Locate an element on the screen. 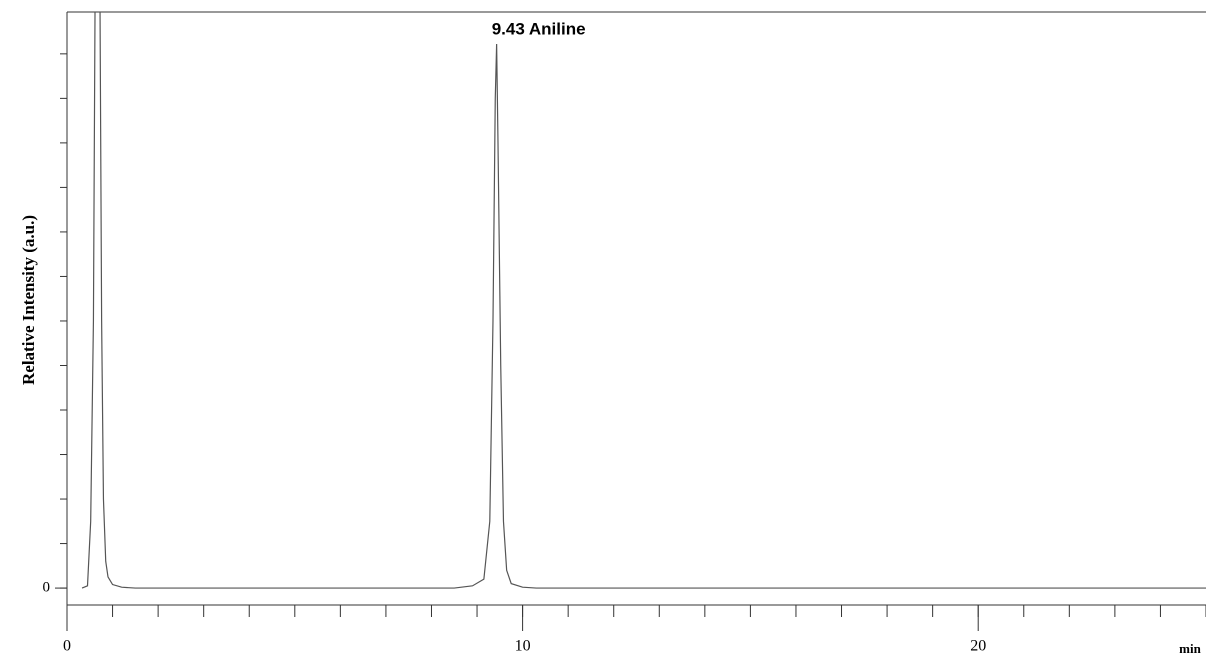 The height and width of the screenshot is (658, 1206). peak-annotation: 9.43 Aniline is located at coordinates (539, 29).